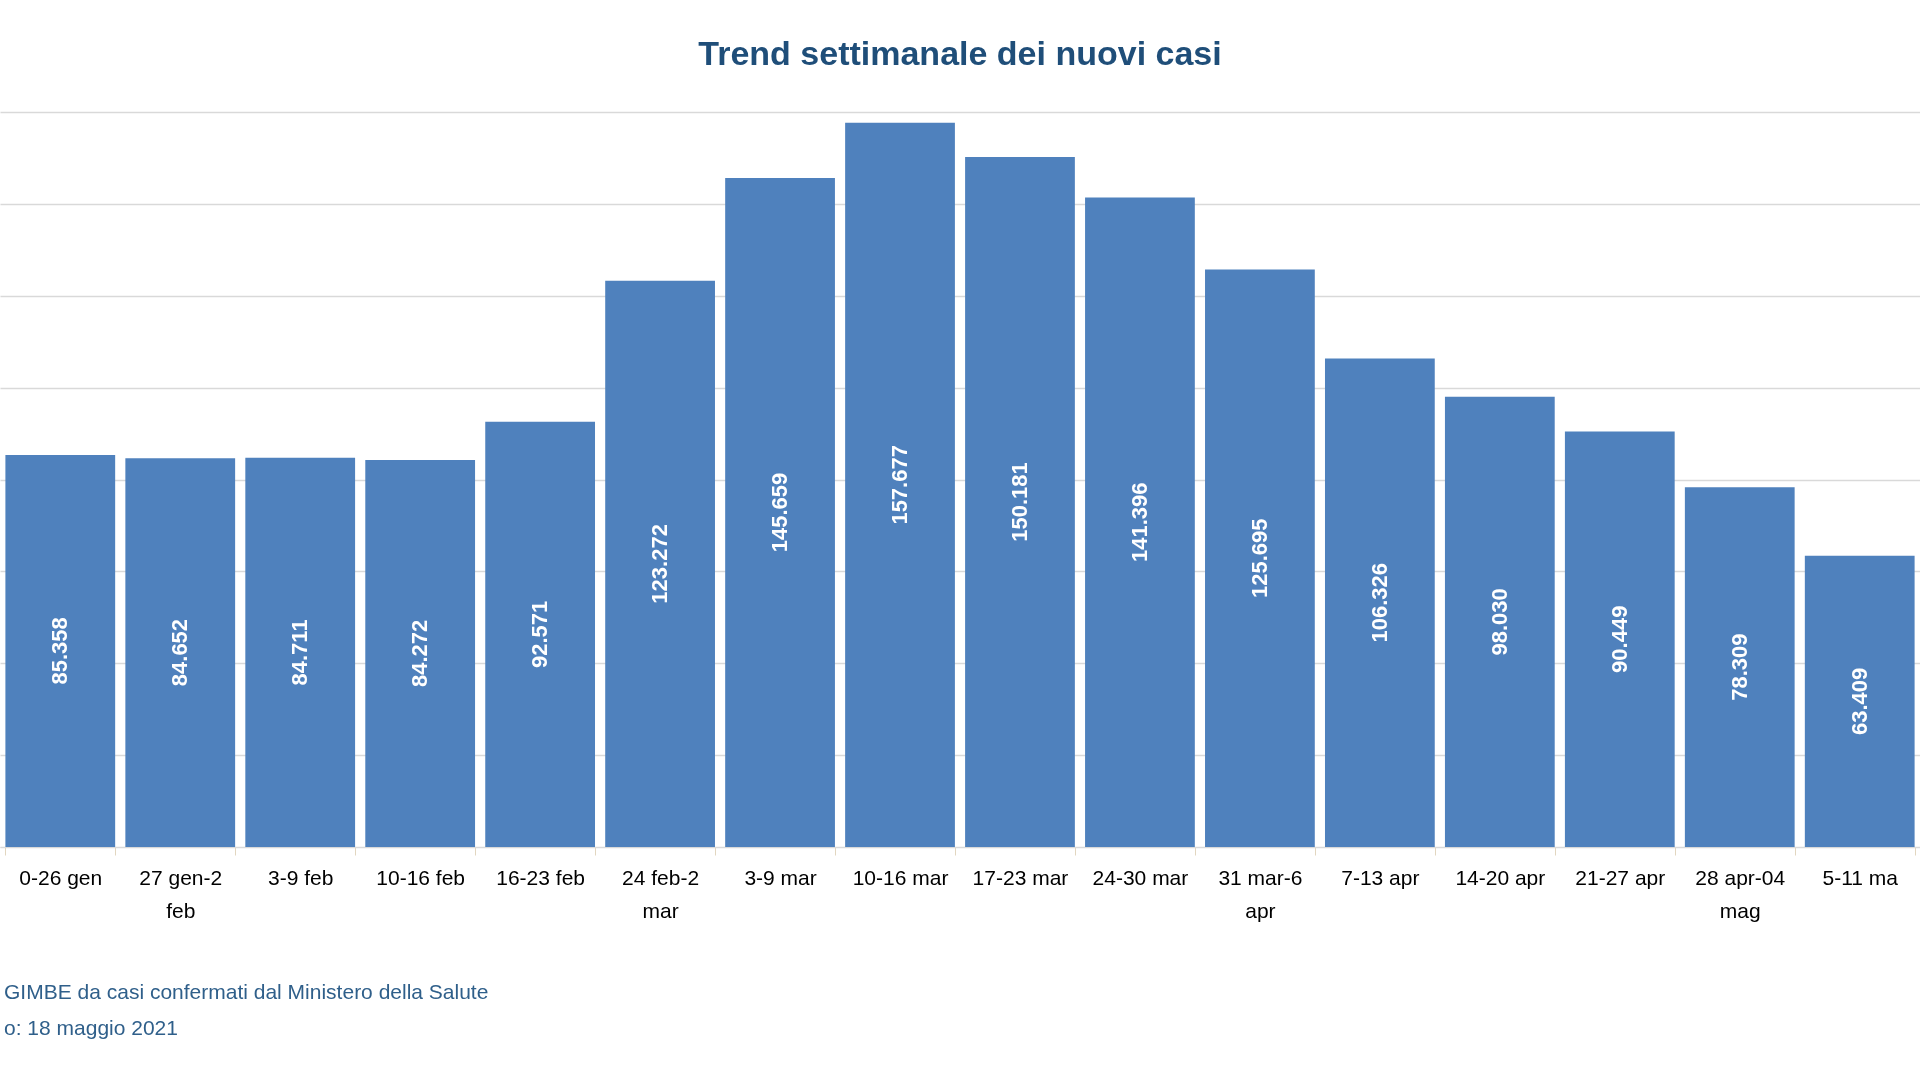 This screenshot has width=1920, height=1080. Describe the element at coordinates (301, 877) in the screenshot. I see `x-tick-label: 3-9 feb` at that location.